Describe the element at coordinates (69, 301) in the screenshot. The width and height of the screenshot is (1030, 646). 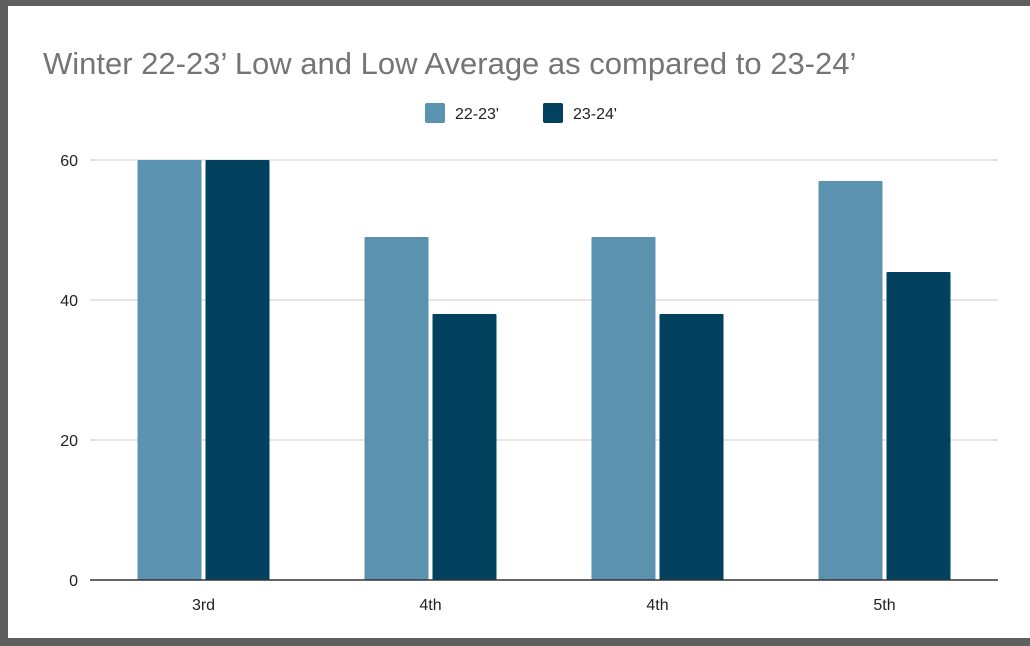
I see `y-tick-label: 40` at that location.